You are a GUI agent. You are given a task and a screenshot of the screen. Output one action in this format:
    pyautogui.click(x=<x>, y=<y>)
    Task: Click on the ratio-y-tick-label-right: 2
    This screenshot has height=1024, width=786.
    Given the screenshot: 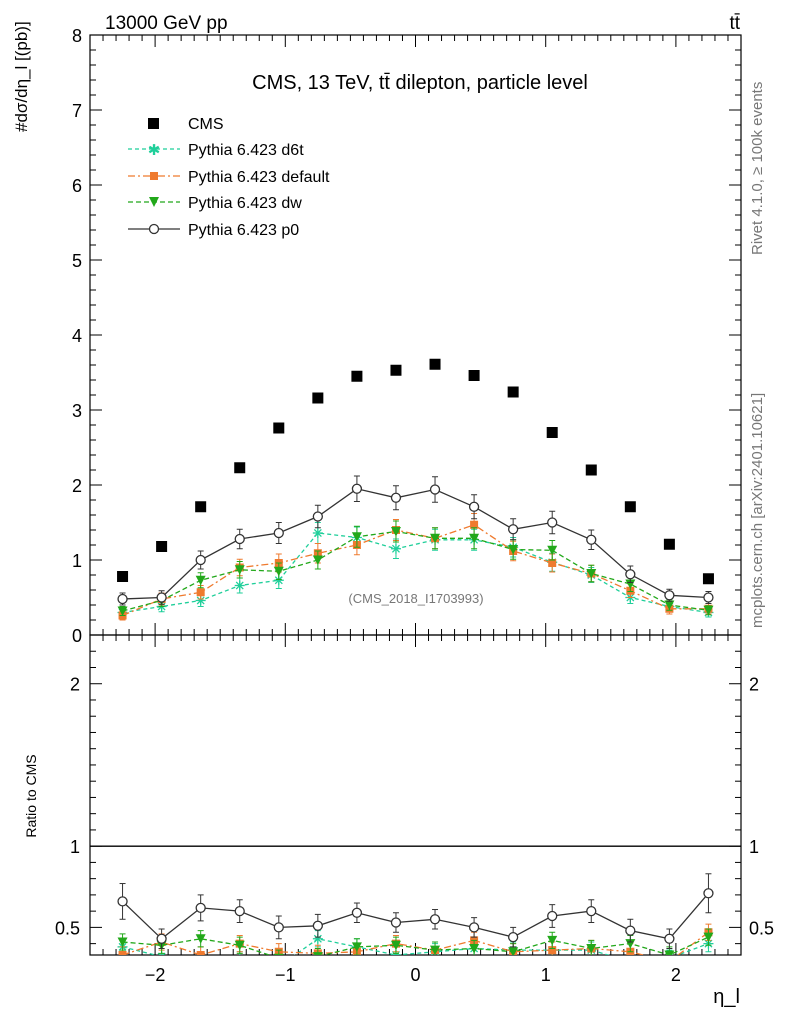 What is the action you would take?
    pyautogui.click(x=754, y=685)
    